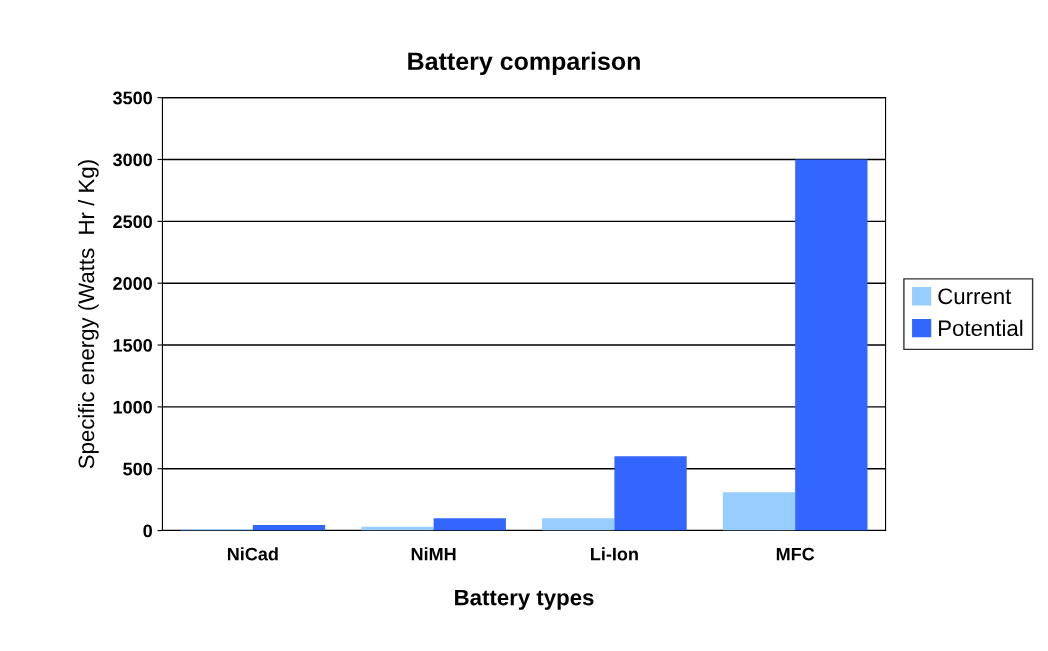  Describe the element at coordinates (132, 345) in the screenshot. I see `y-tick-label: 1500` at that location.